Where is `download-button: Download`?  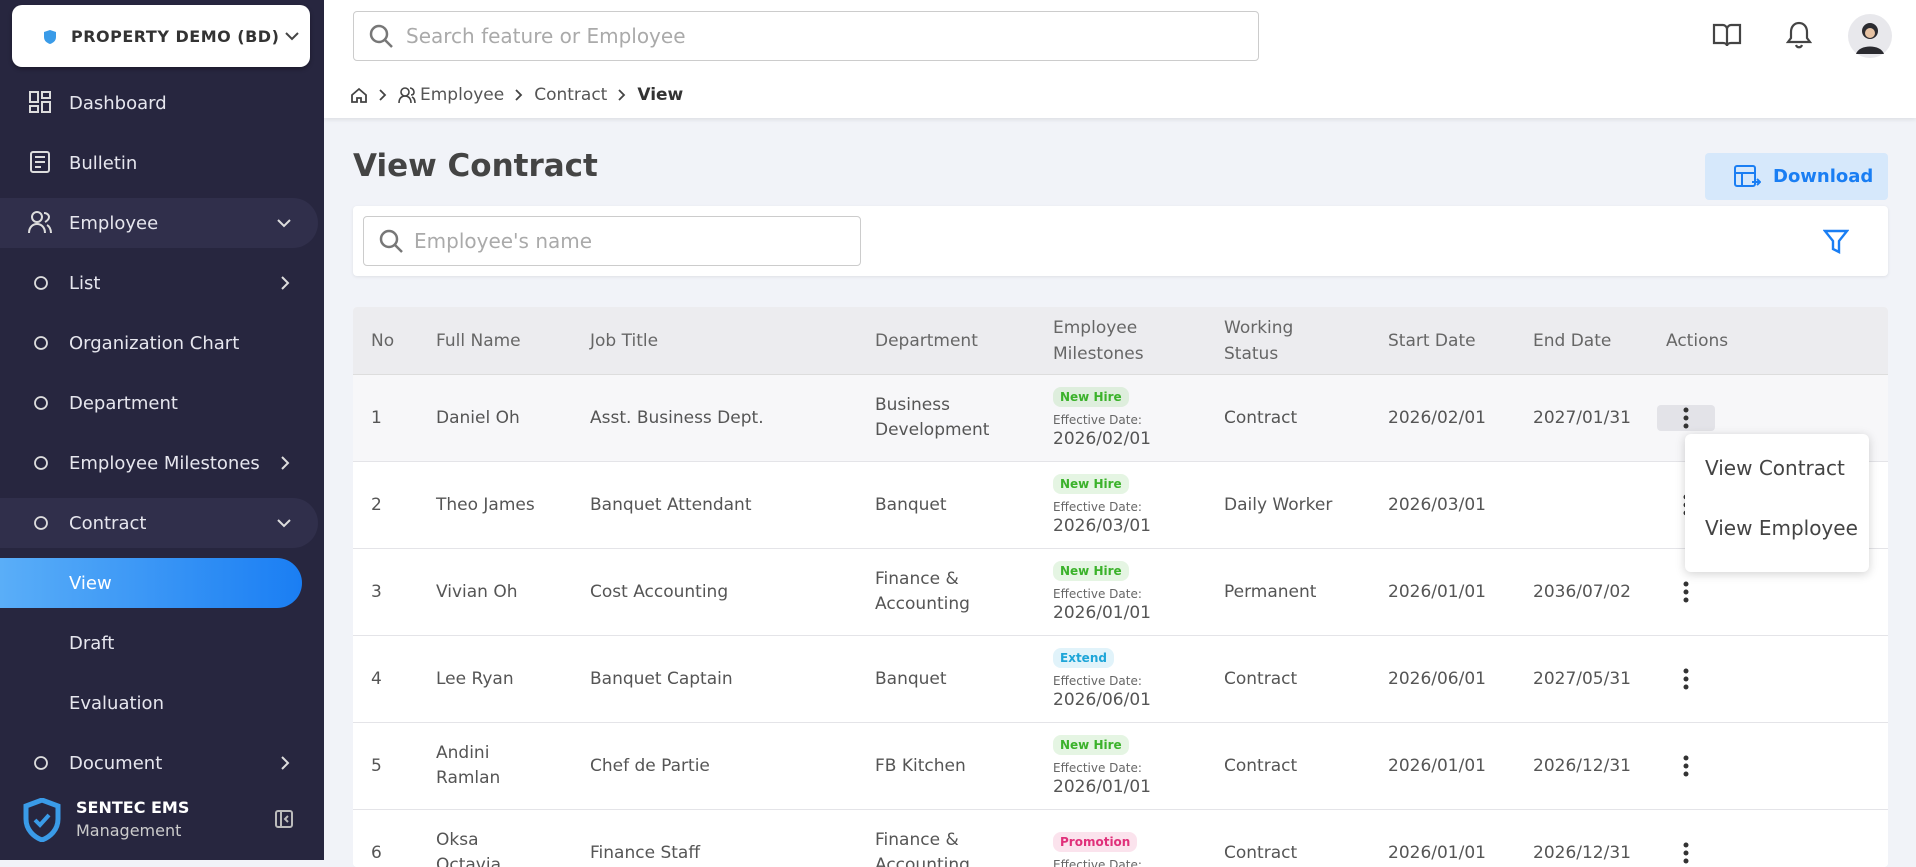 download-button: Download is located at coordinates (1796, 176).